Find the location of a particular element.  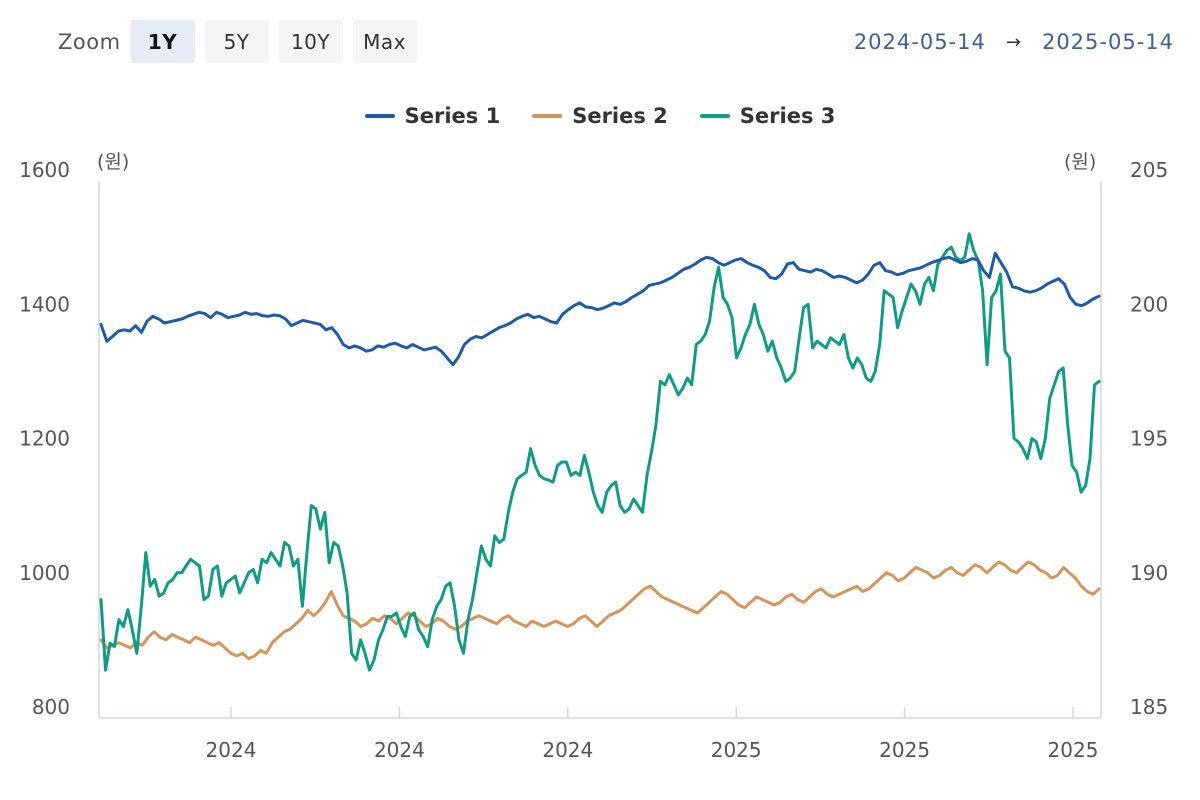

zoom-10y-button: 10Y is located at coordinates (310, 41).